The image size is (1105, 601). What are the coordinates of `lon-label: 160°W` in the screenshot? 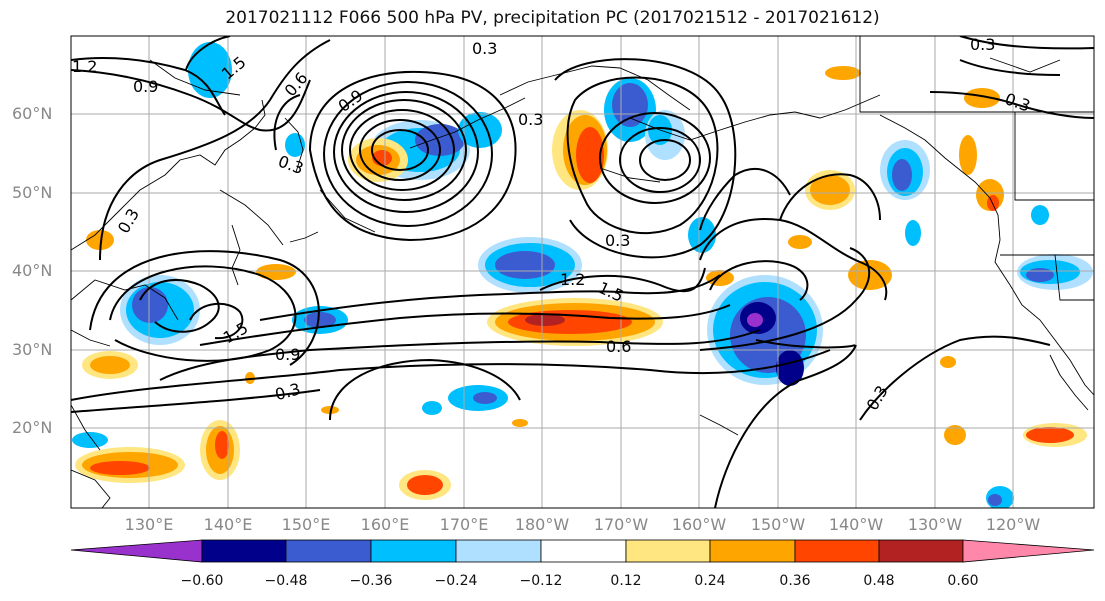 It's located at (699, 524).